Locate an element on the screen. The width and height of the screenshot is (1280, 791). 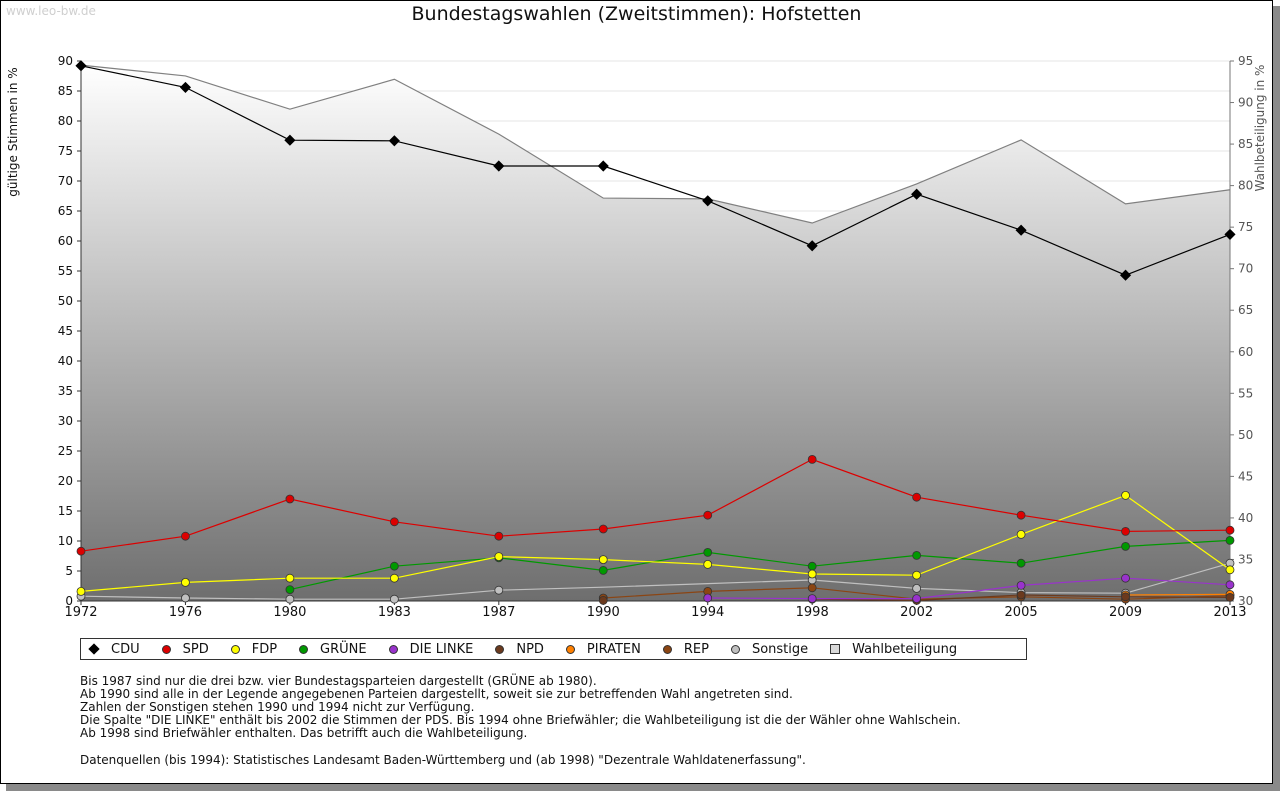
x-tick-label: 1983 is located at coordinates (394, 612).